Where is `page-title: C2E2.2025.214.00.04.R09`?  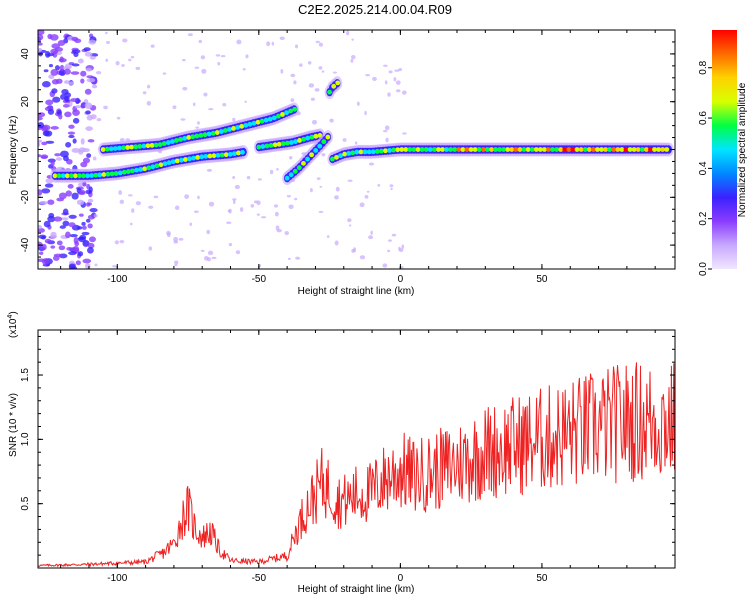 page-title: C2E2.2025.214.00.04.R09 is located at coordinates (375, 9).